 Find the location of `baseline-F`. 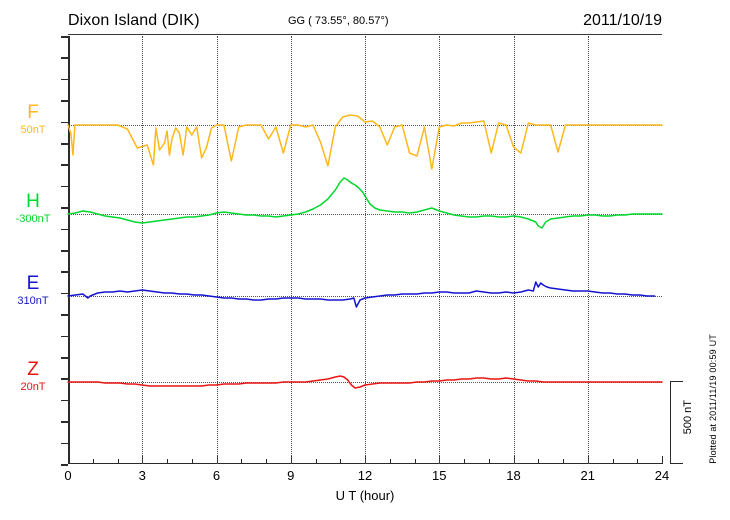

baseline-F is located at coordinates (365, 125).